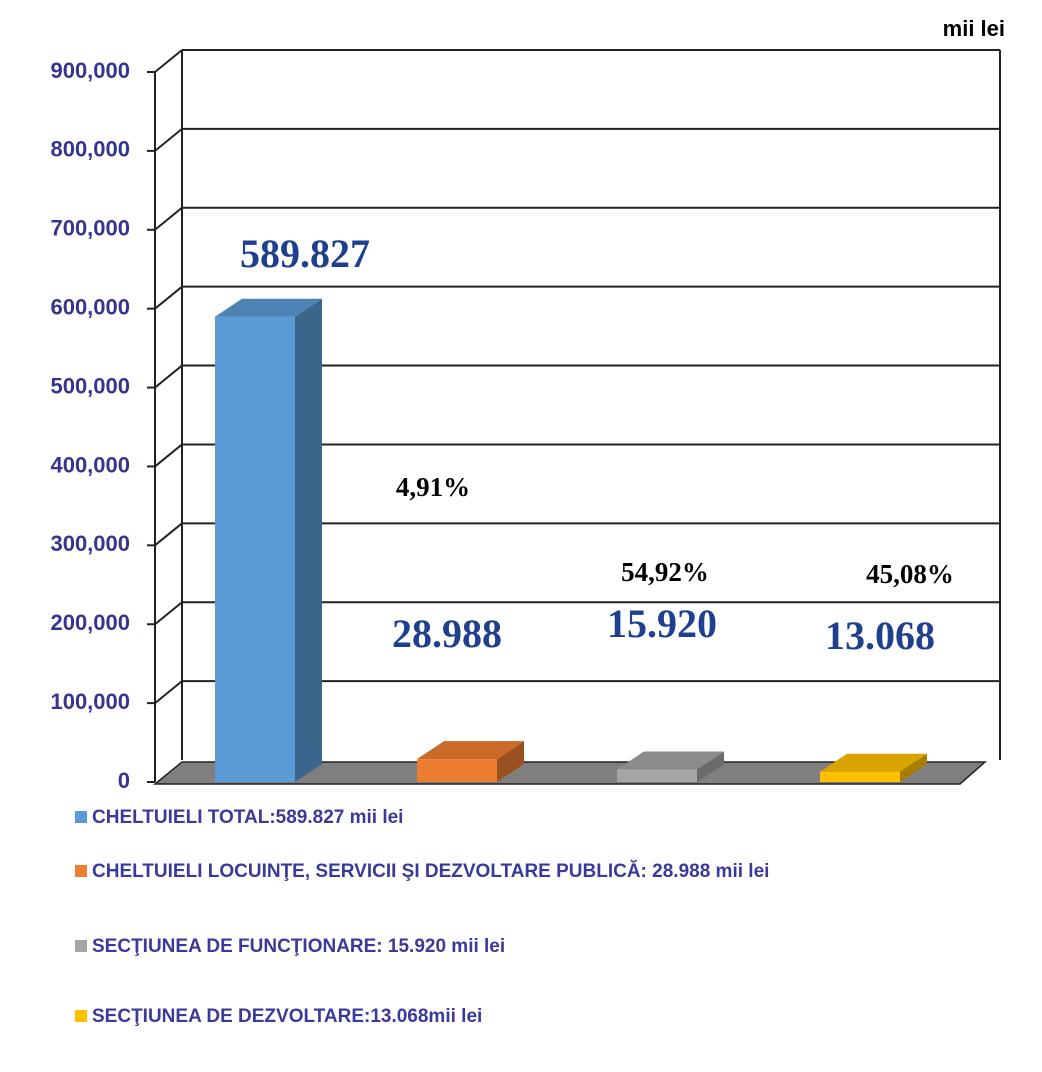 This screenshot has width=1042, height=1072. What do you see at coordinates (90, 149) in the screenshot?
I see `y-tick-label: 800,000` at bounding box center [90, 149].